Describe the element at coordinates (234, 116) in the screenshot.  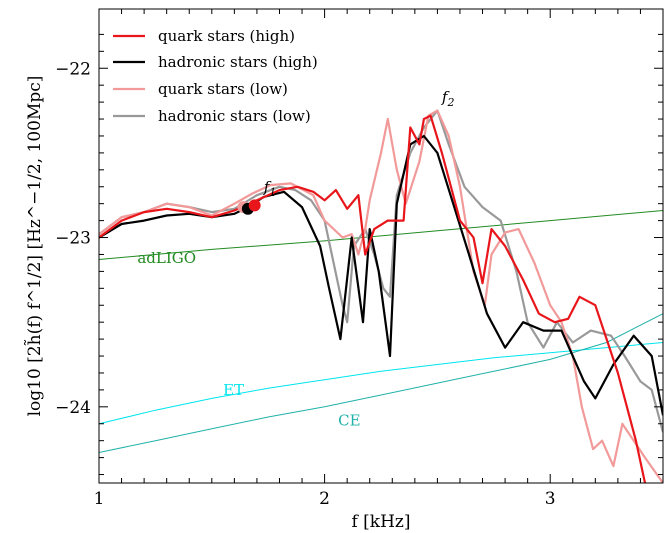
I see `legend-label-hadronic-low: hadronic stars (low)` at that location.